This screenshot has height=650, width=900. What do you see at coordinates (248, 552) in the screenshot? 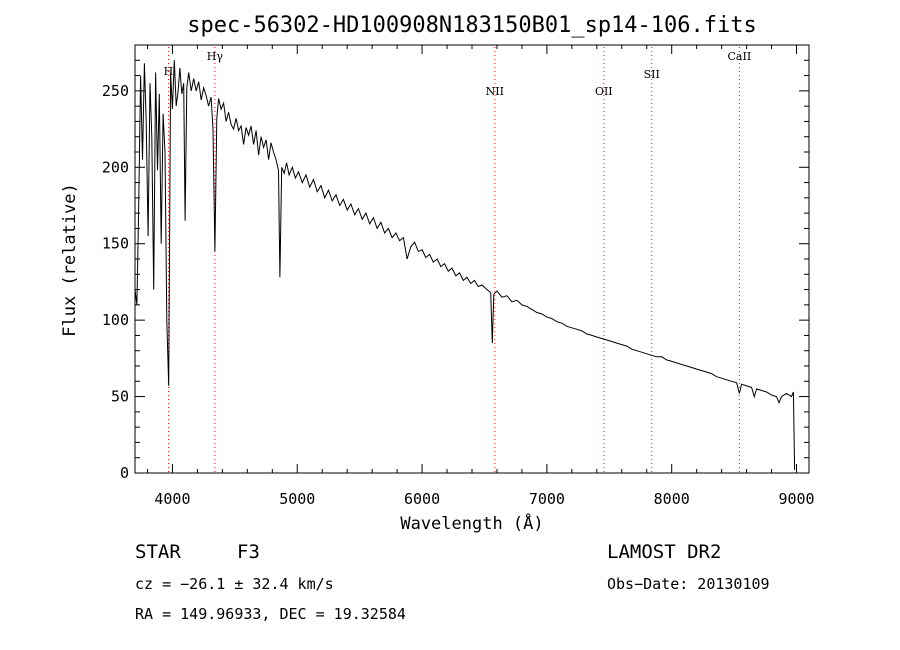
I see `object-subclass: F3` at bounding box center [248, 552].